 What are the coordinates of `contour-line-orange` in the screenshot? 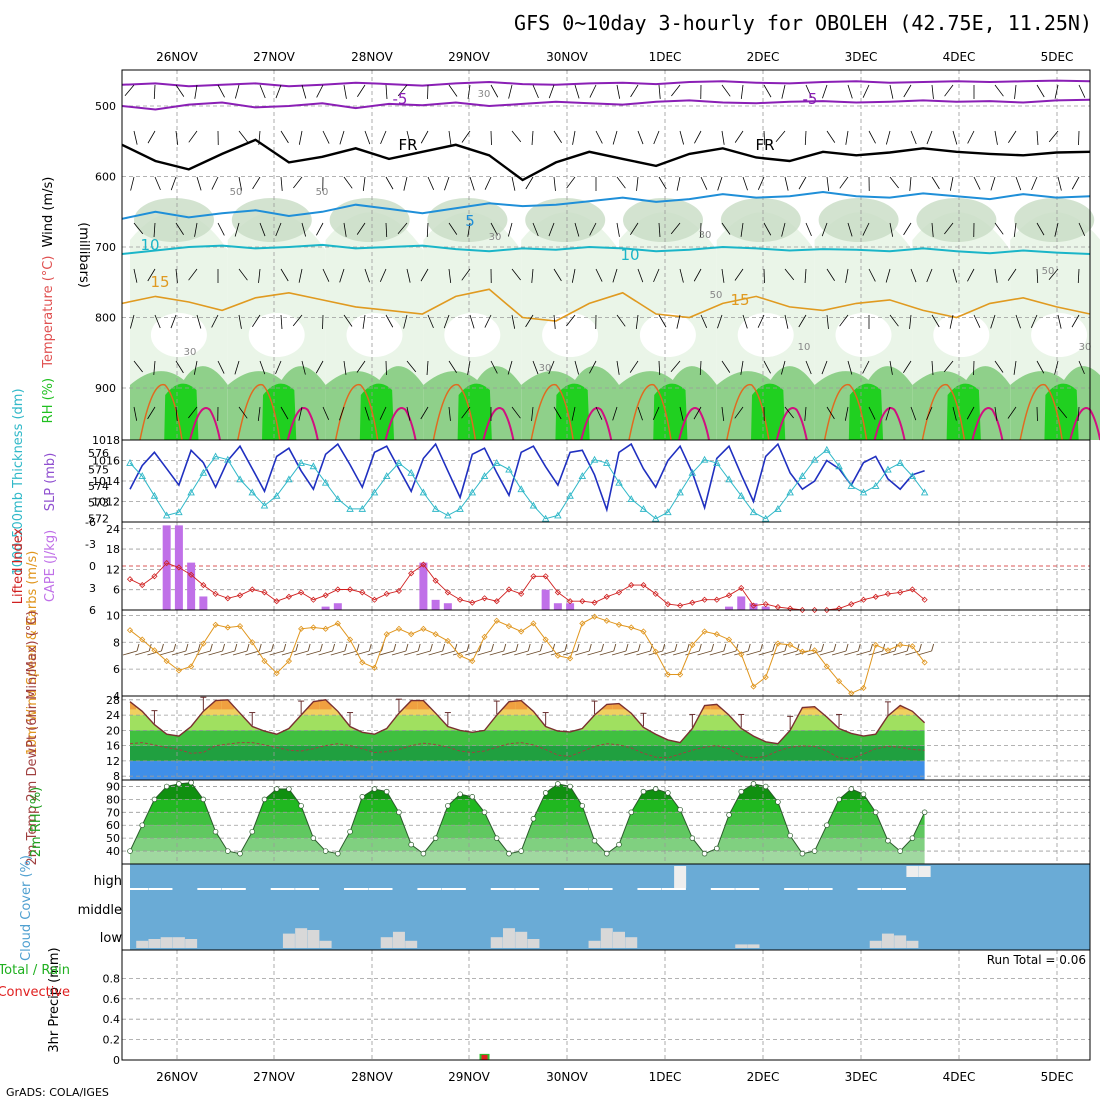 It's located at (552, 412).